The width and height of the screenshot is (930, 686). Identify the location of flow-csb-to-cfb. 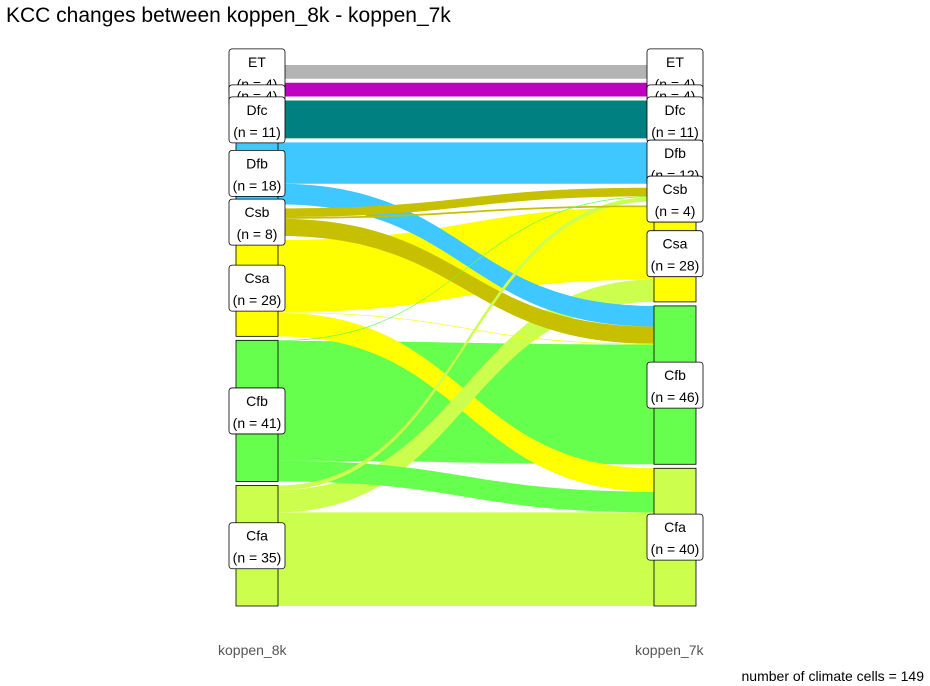
(466, 281).